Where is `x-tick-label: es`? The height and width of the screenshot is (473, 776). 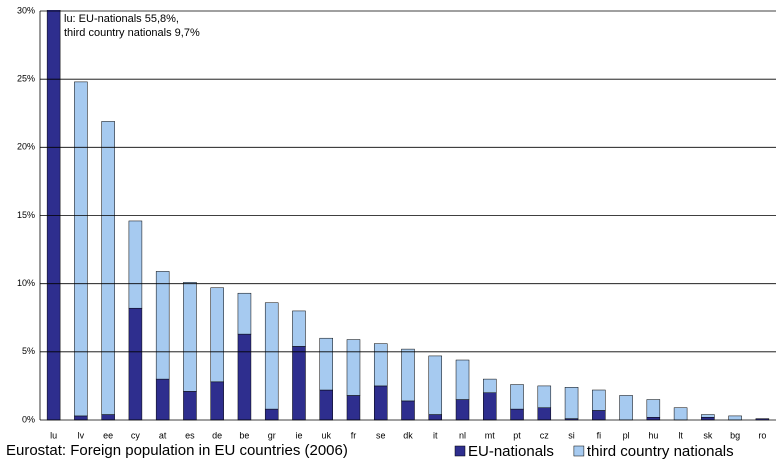
x-tick-label: es is located at coordinates (190, 435).